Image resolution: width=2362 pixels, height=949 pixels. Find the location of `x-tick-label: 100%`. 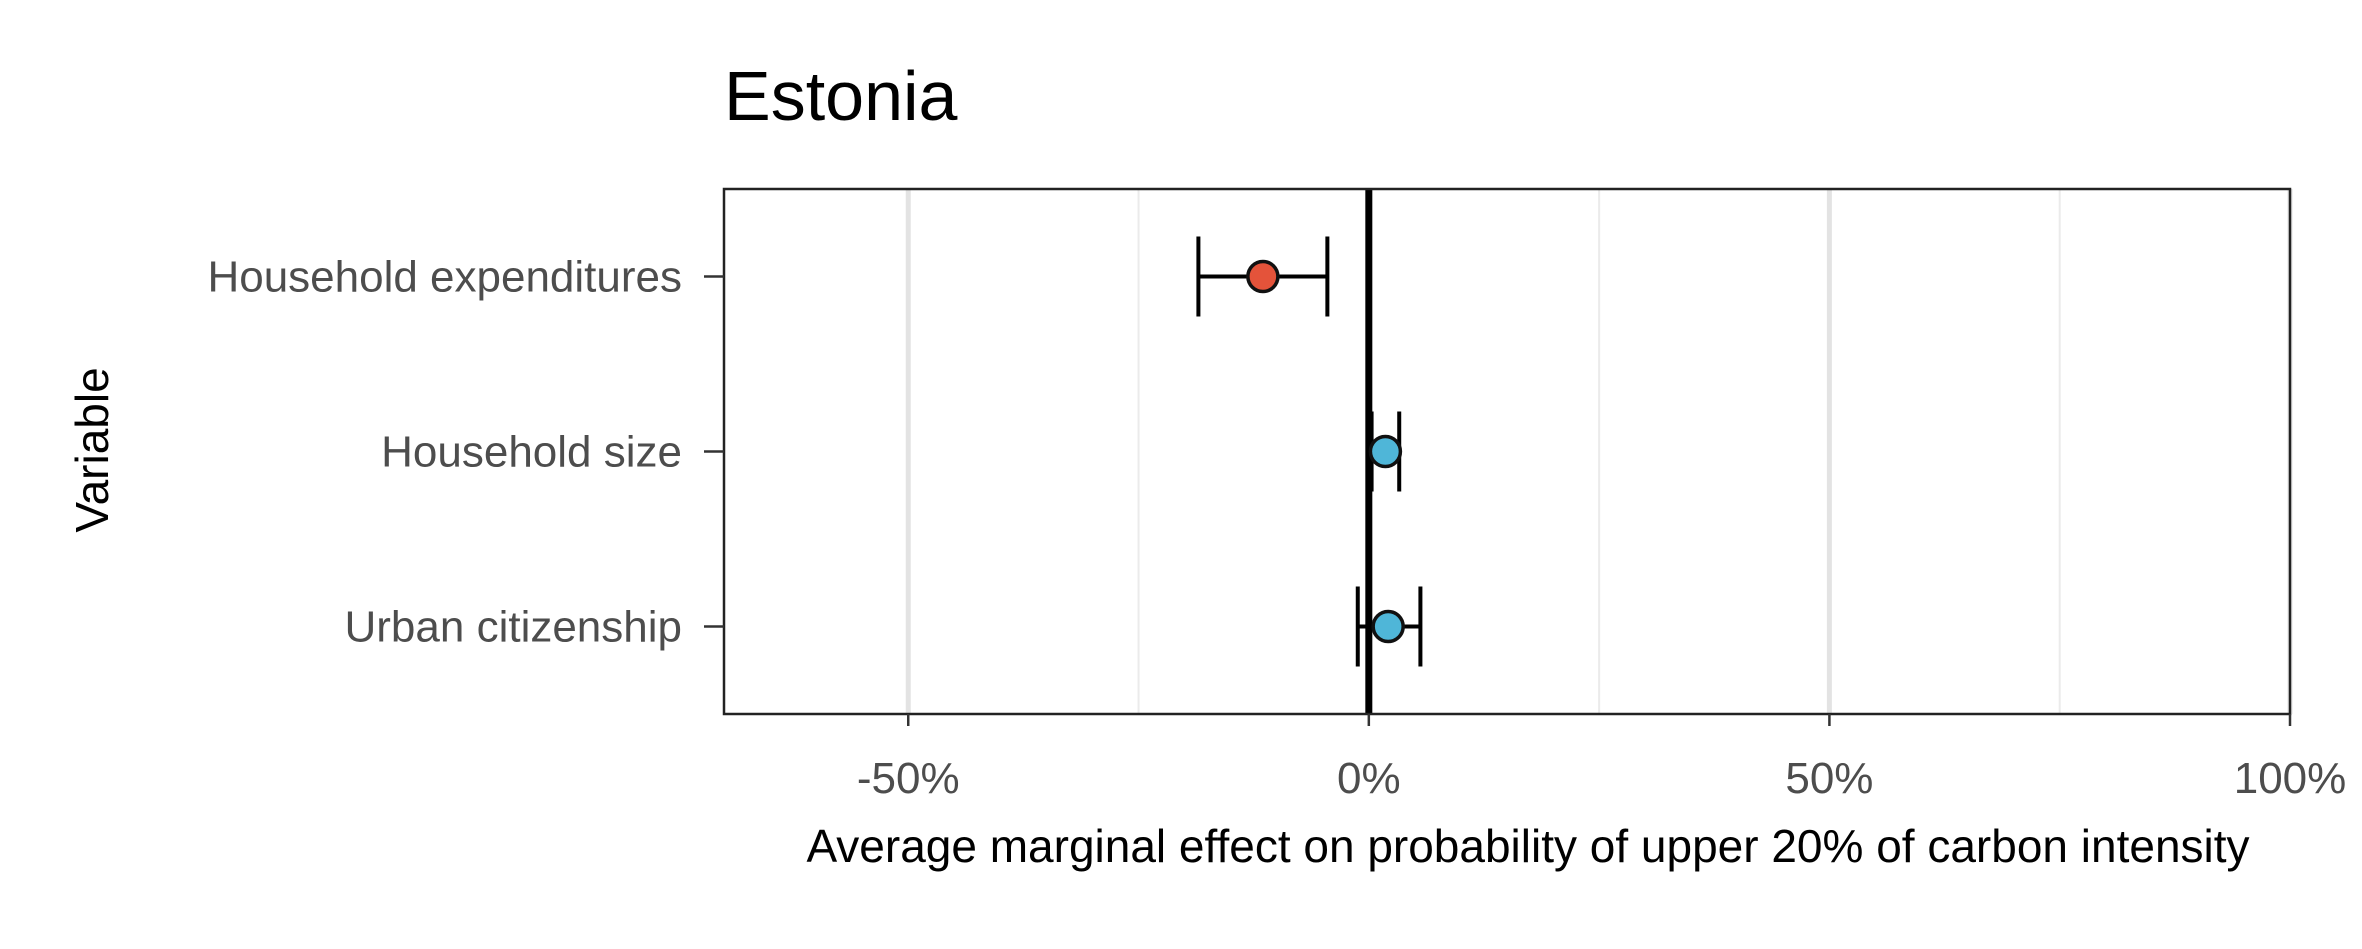

x-tick-label: 100% is located at coordinates (2290, 778).